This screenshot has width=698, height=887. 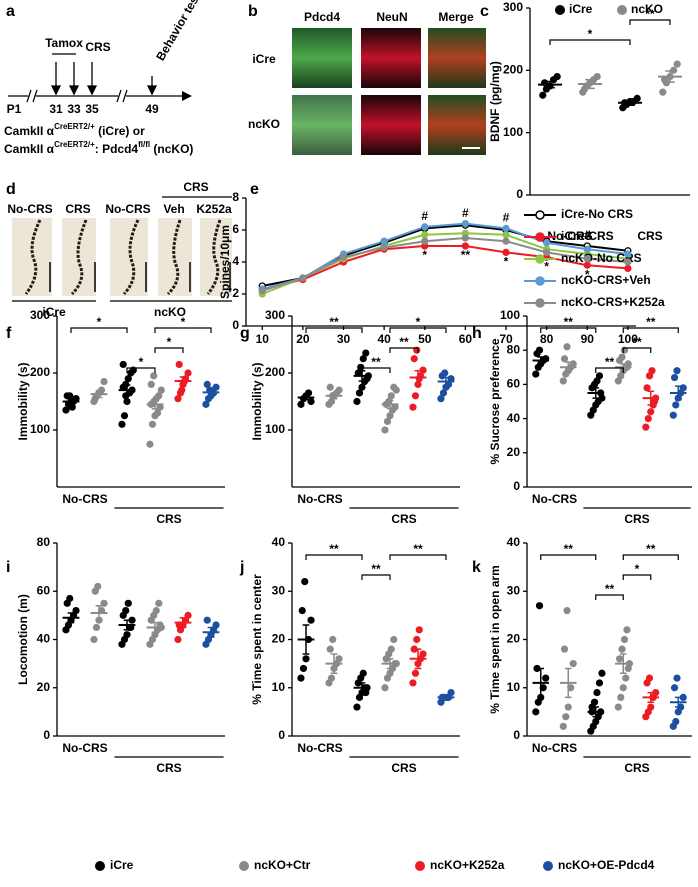 I want to click on y-axis-label: % Time spent in open arm, so click(x=495, y=639).